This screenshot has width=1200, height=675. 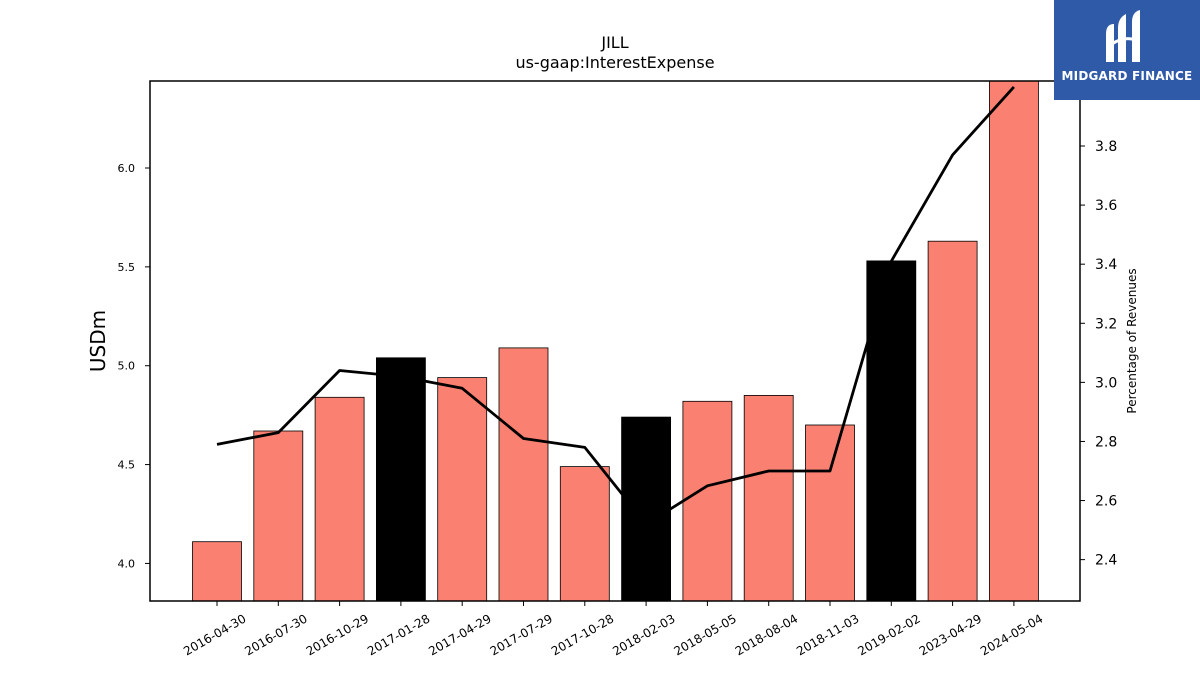 What do you see at coordinates (337, 634) in the screenshot?
I see `x-tick-label: 2016-10-29` at bounding box center [337, 634].